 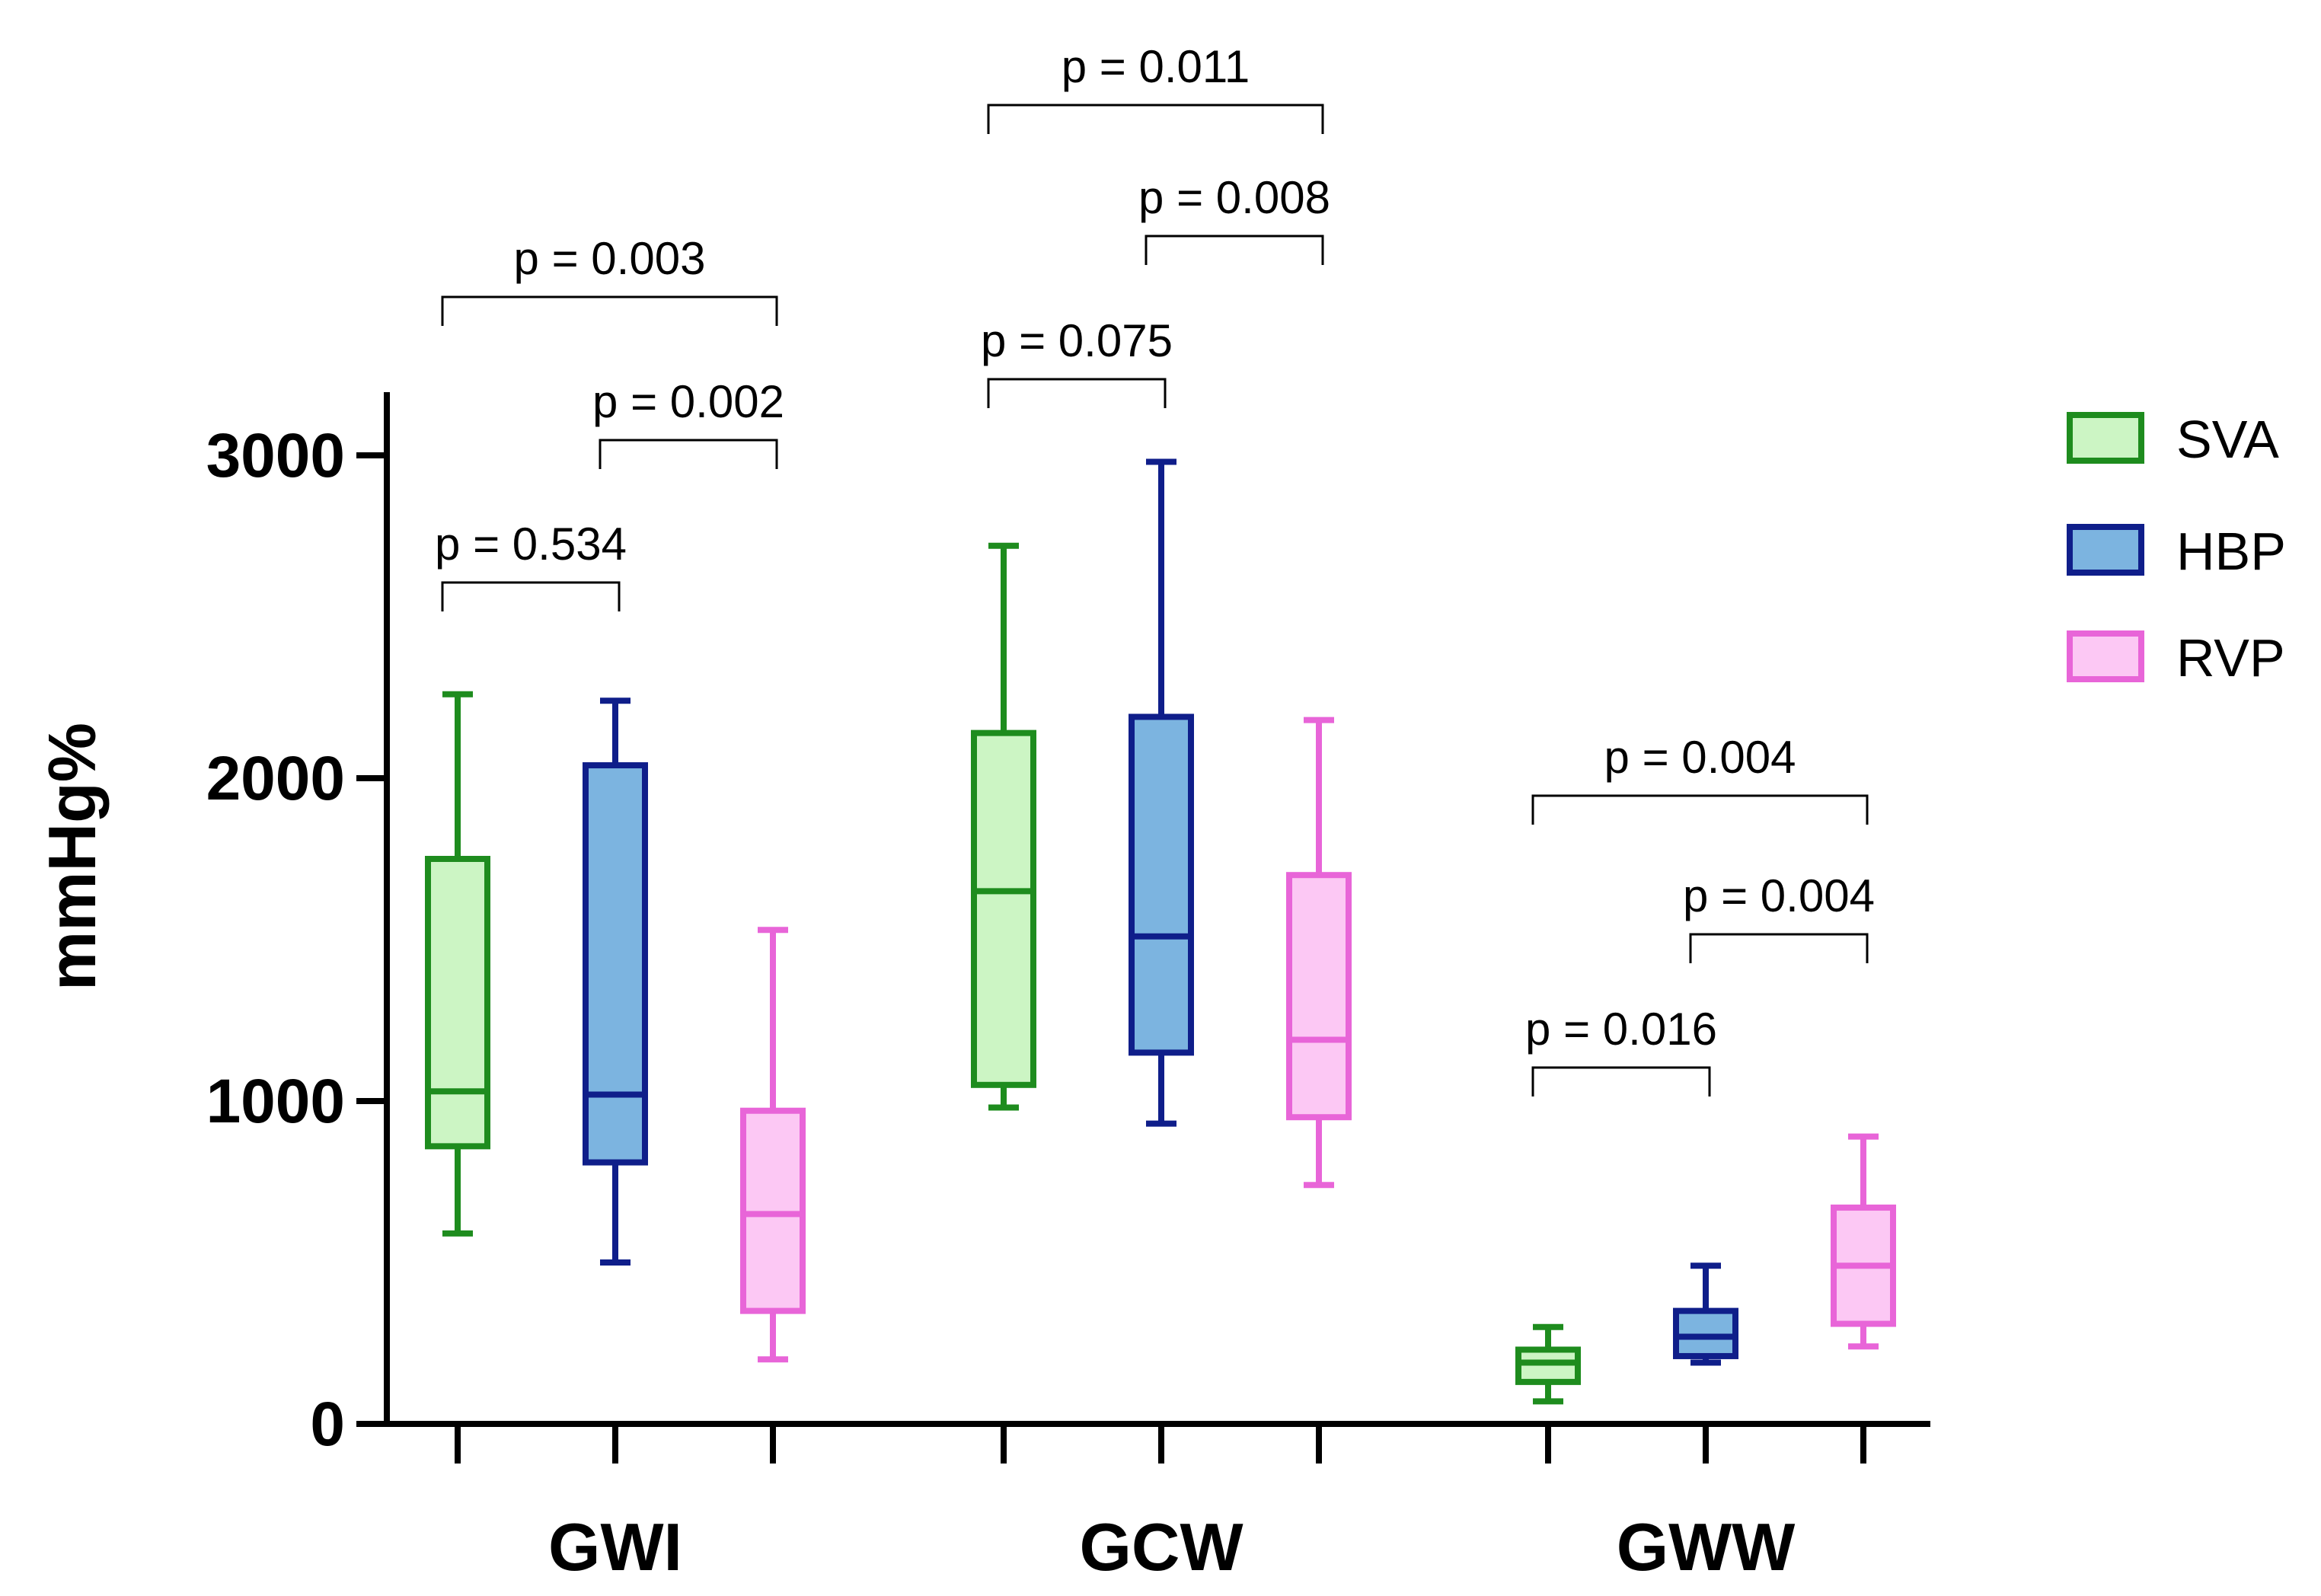 What do you see at coordinates (1548, 1365) in the screenshot?
I see `box-sva-gww` at bounding box center [1548, 1365].